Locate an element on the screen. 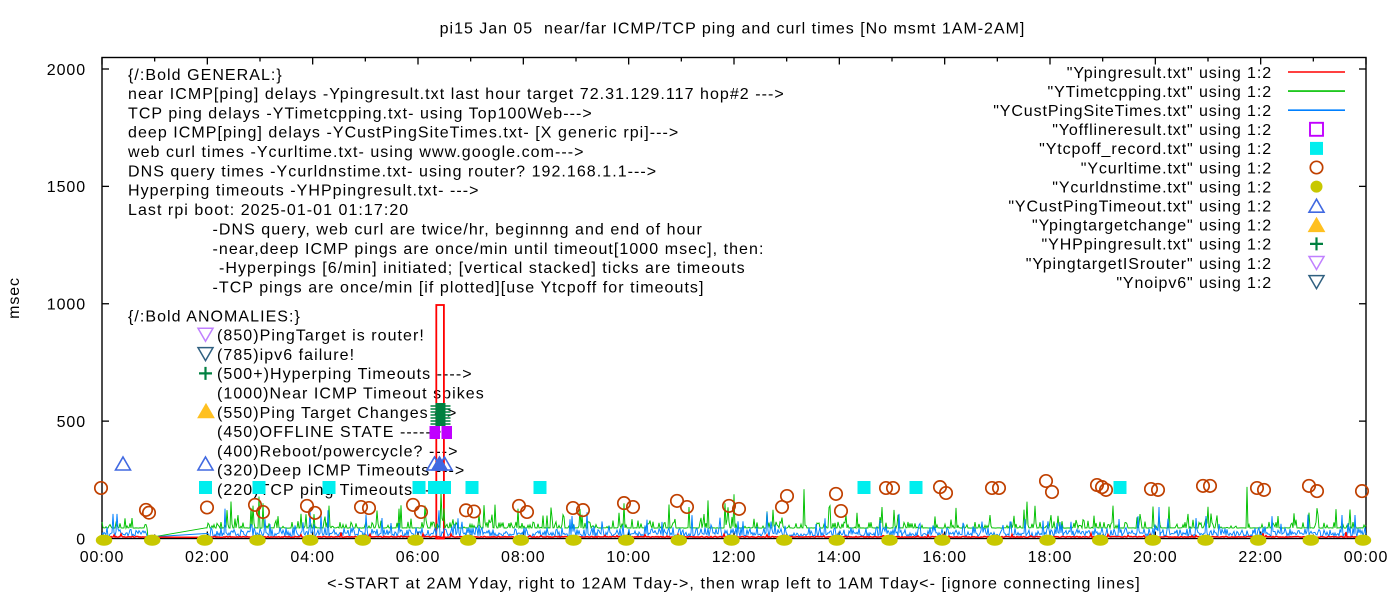  svg-text:"YCustPingSiteTimes.txt" using: "YCustPingSiteTimes.txt" using 1:2 is located at coordinates (1132, 111).